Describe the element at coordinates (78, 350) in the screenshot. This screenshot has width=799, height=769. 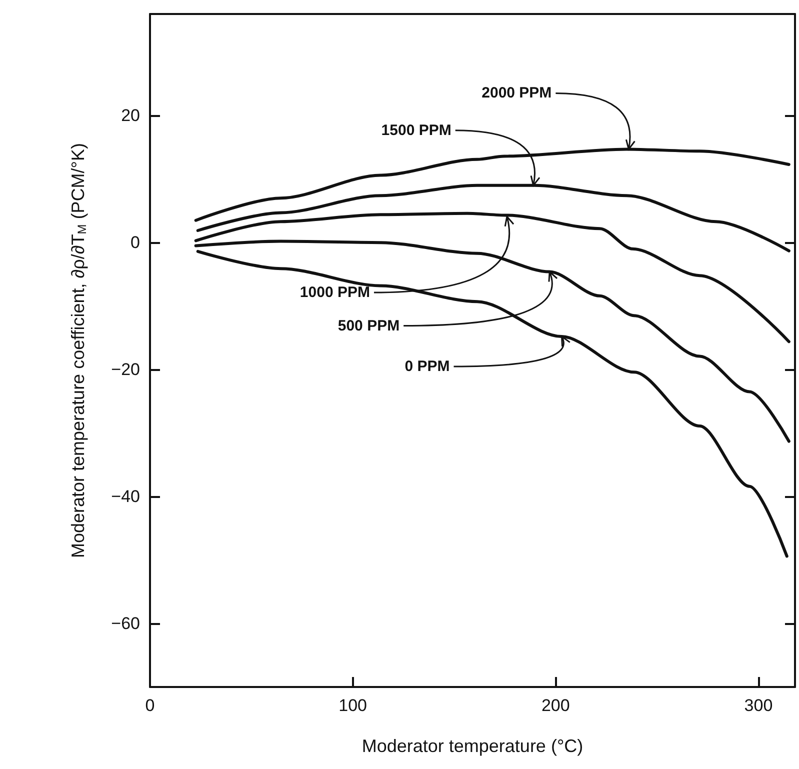
I see `y-axis-title: Moderator temperature coefficient, ∂ρ/∂TM (PCM/°K)` at that location.